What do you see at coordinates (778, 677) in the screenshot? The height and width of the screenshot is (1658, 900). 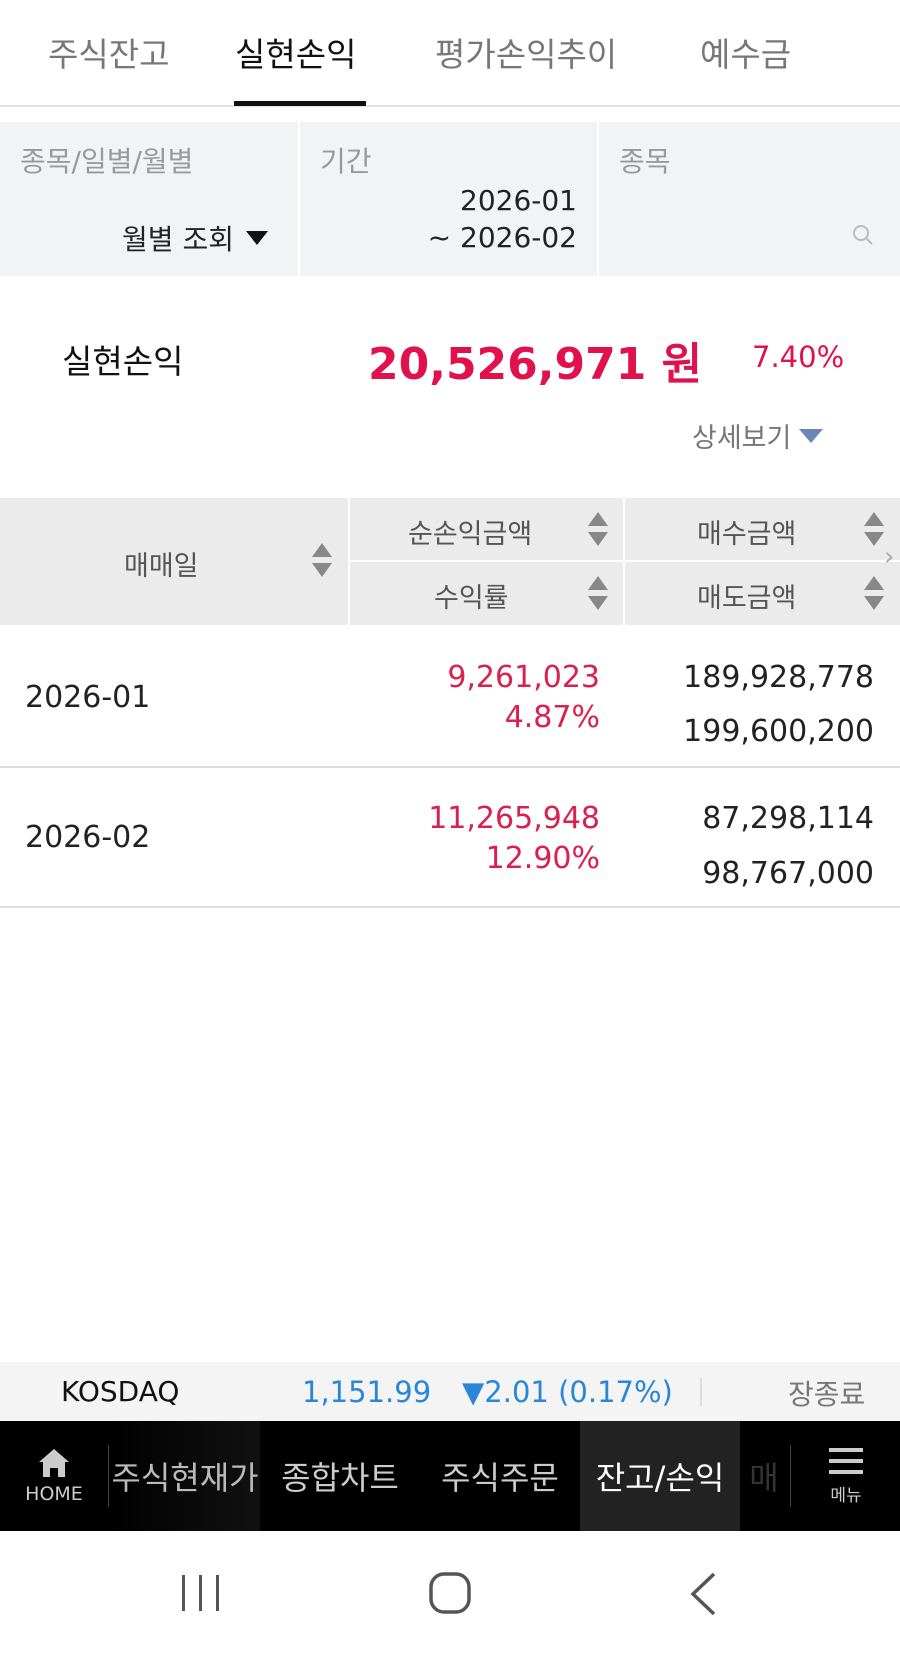 I see `row-buy-amount: 189,928,778` at bounding box center [778, 677].